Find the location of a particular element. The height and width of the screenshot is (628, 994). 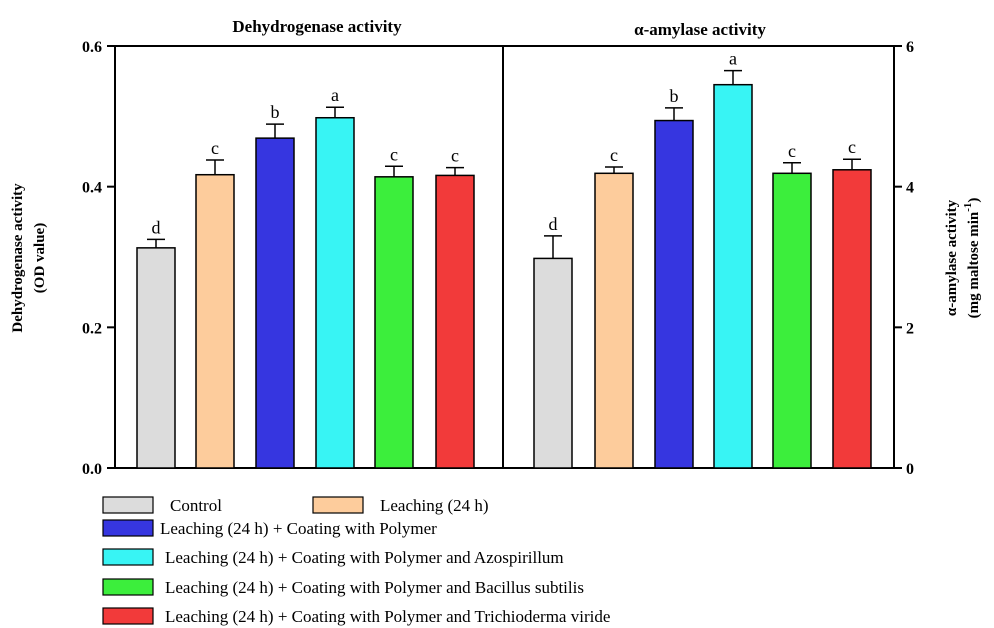

legend-label: Control is located at coordinates (196, 505).